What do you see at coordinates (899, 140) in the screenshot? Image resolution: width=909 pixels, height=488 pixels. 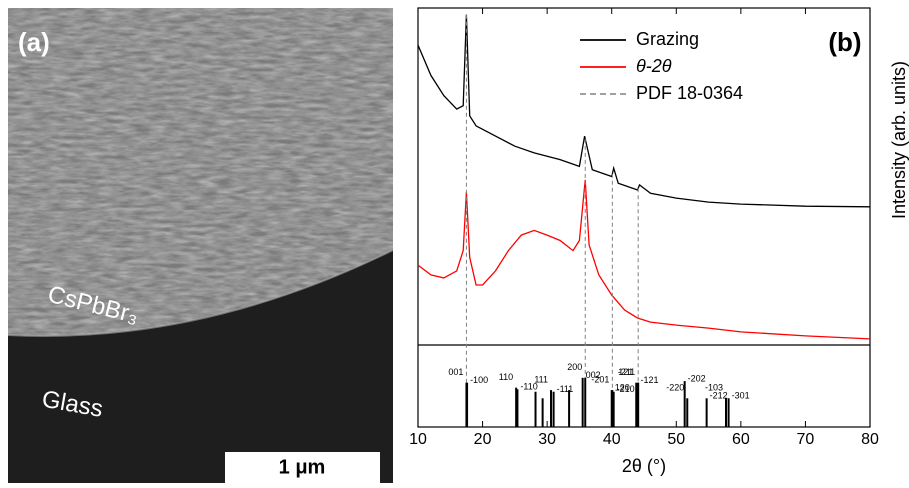 I see `y-axis-label: Intensity (arb. units)` at bounding box center [899, 140].